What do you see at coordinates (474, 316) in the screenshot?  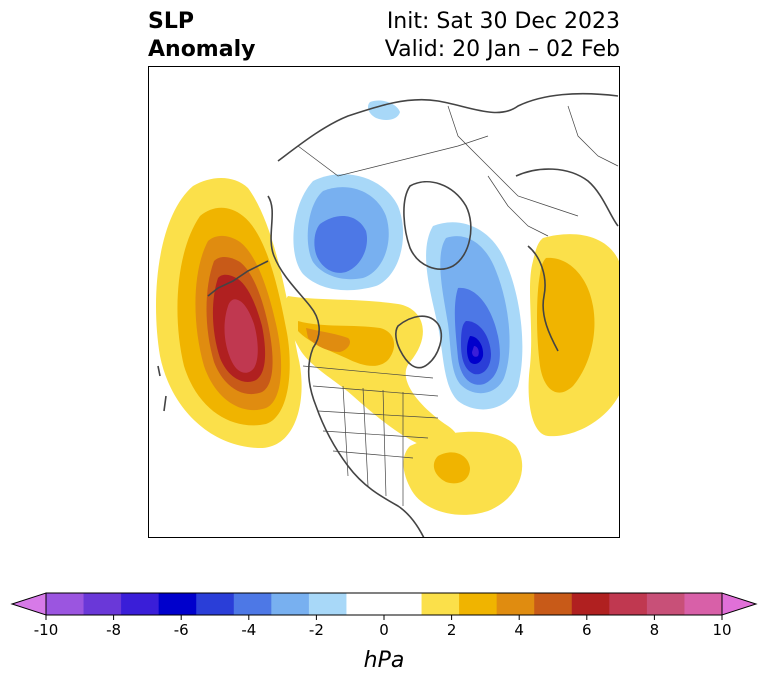 I see `negative-anomaly-atlantic` at bounding box center [474, 316].